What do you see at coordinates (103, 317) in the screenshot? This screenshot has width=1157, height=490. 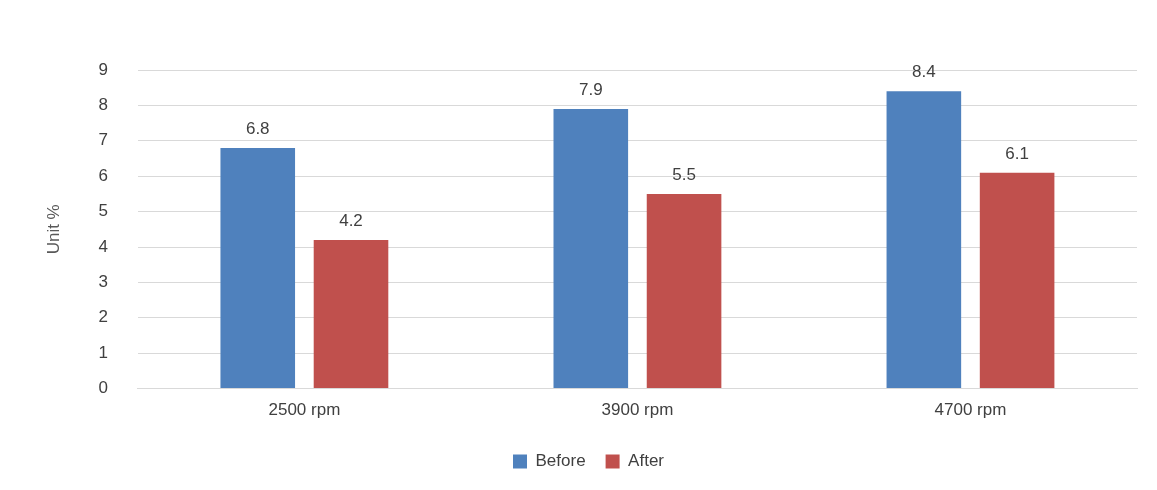 I see `y-tick-label: 2` at bounding box center [103, 317].